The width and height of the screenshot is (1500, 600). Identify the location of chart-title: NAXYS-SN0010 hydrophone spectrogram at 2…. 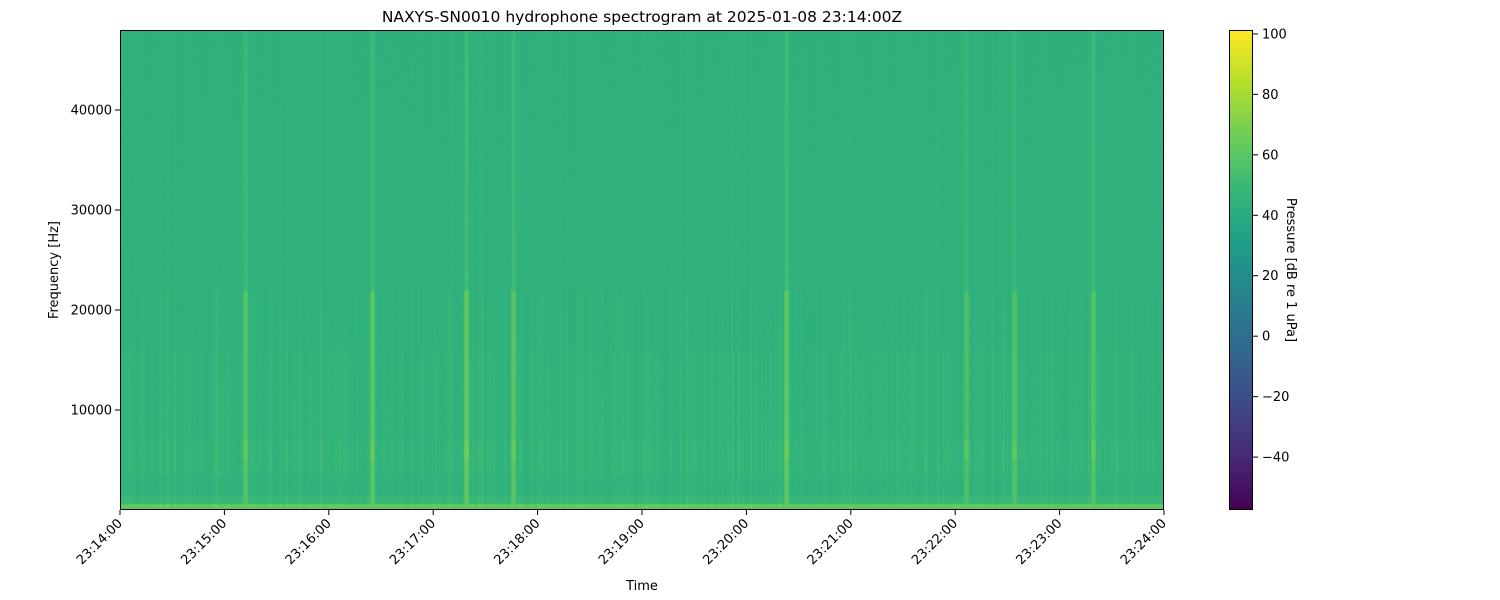
(642, 17).